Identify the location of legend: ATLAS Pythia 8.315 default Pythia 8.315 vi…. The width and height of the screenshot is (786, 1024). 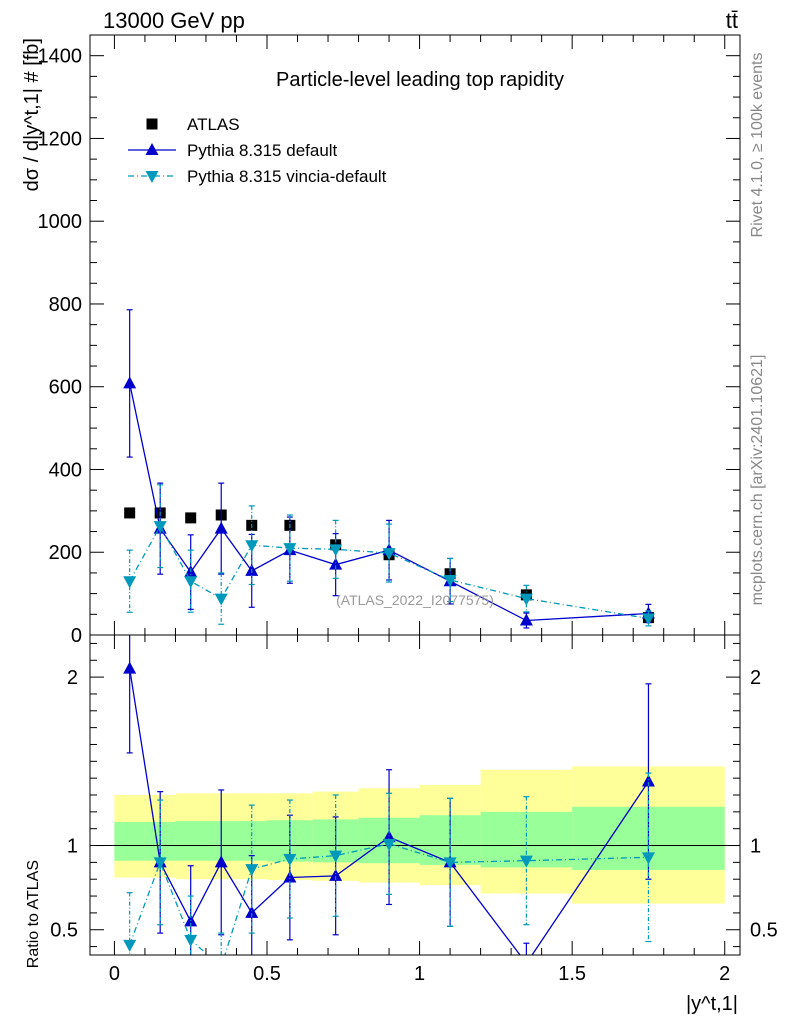
(257, 150).